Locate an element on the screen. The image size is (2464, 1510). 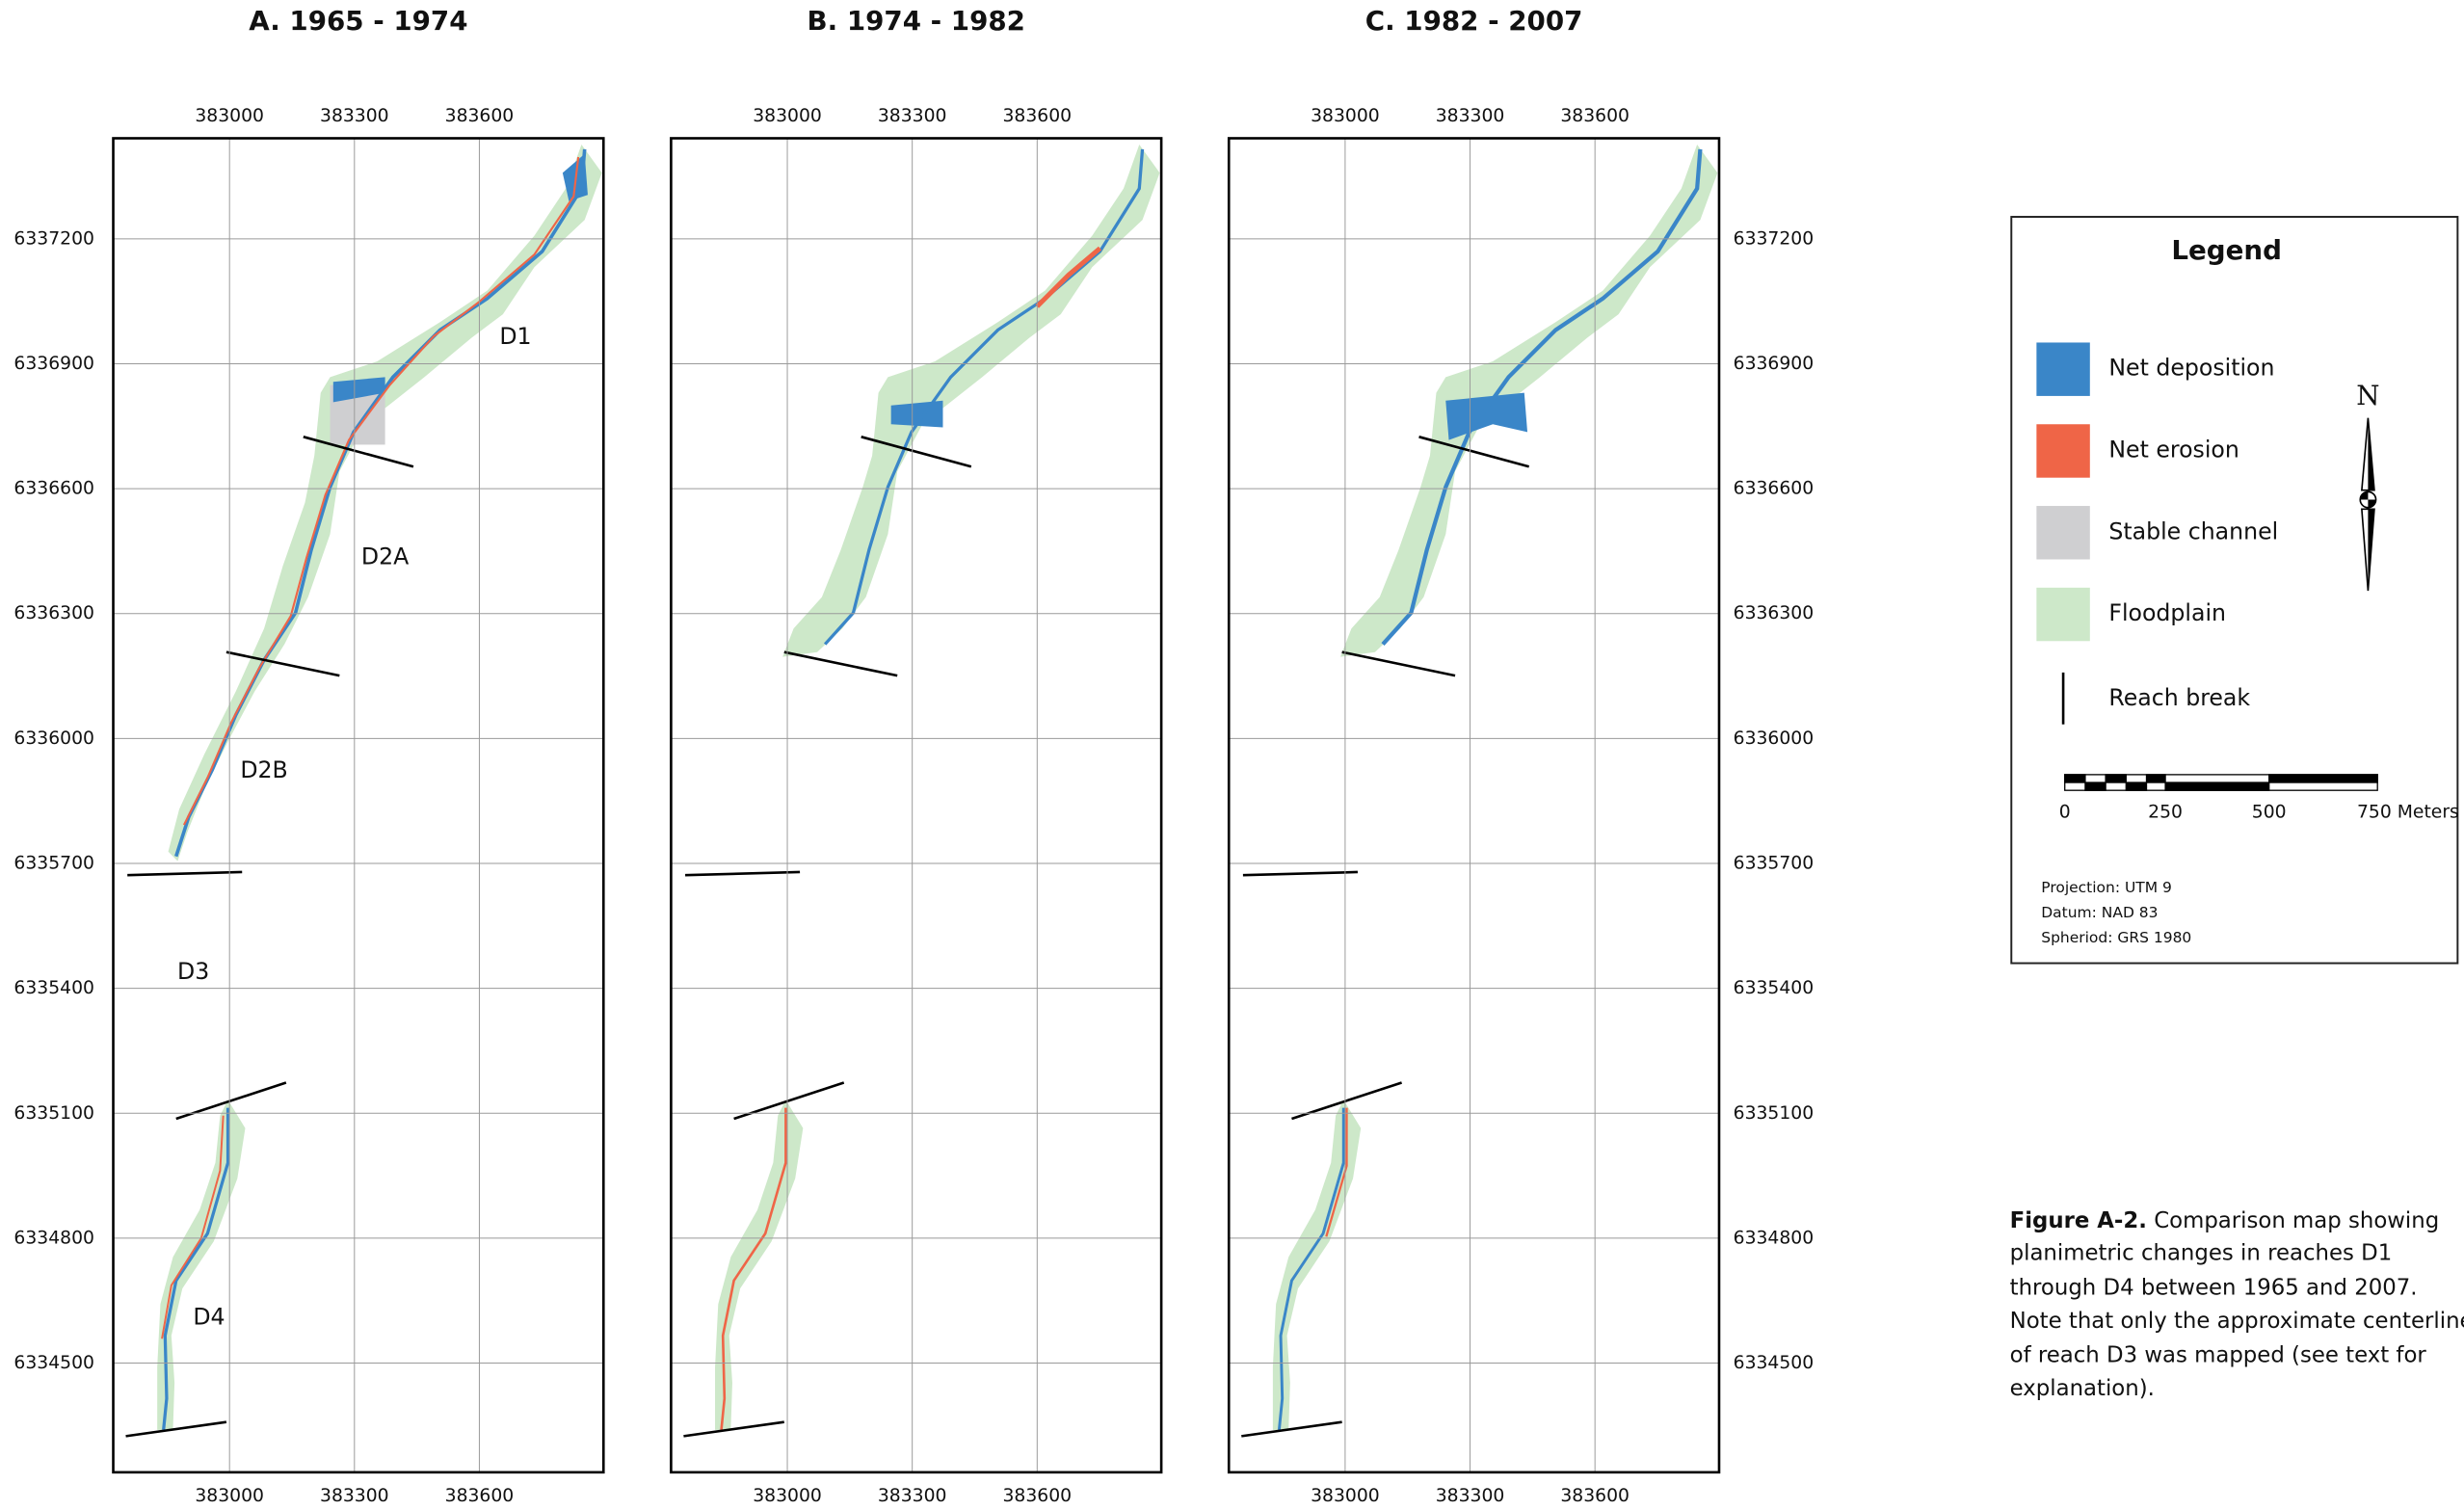
north-arrow: N is located at coordinates (2368, 486).